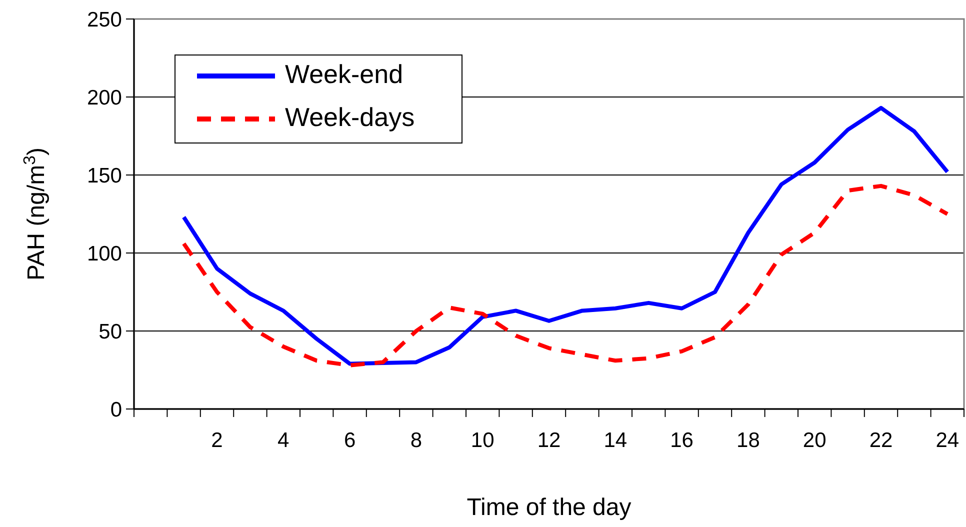 Image resolution: width=966 pixels, height=527 pixels. I want to click on y-tick-label: 200, so click(104, 98).